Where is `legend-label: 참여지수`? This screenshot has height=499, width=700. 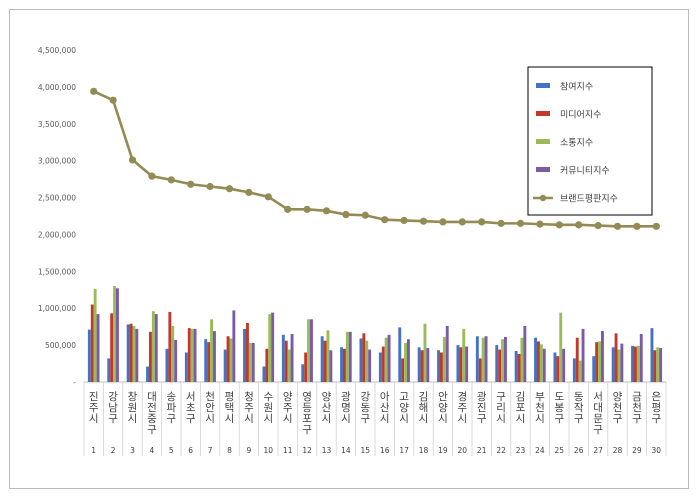
legend-label: 참여지수 is located at coordinates (576, 87).